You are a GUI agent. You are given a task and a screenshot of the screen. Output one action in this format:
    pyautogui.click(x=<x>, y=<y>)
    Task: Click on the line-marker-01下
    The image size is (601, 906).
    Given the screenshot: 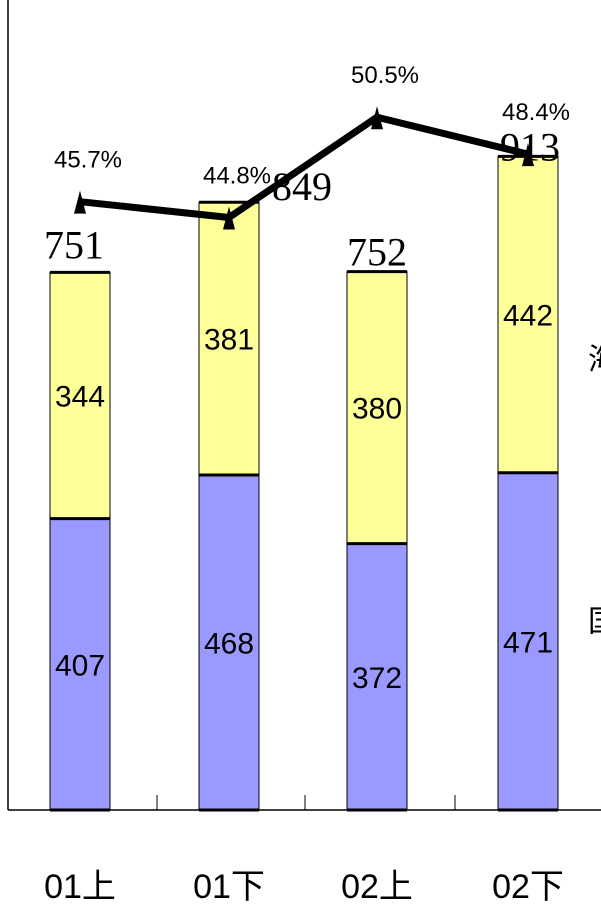 What is the action you would take?
    pyautogui.click(x=229, y=218)
    